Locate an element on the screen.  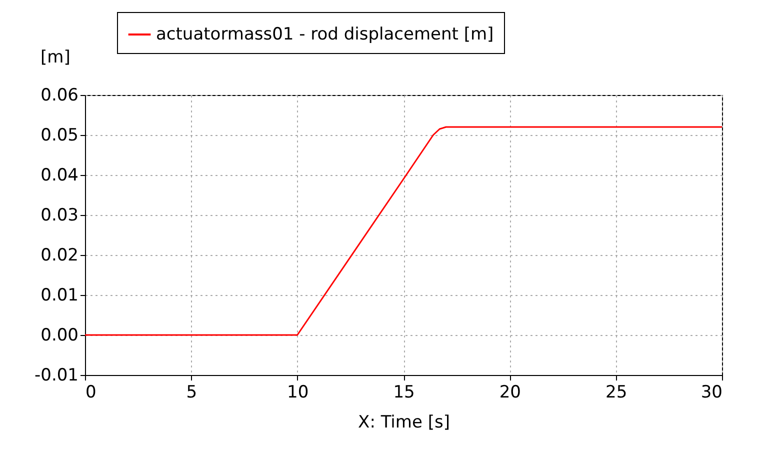
x-tick-label: 30 is located at coordinates (711, 392).